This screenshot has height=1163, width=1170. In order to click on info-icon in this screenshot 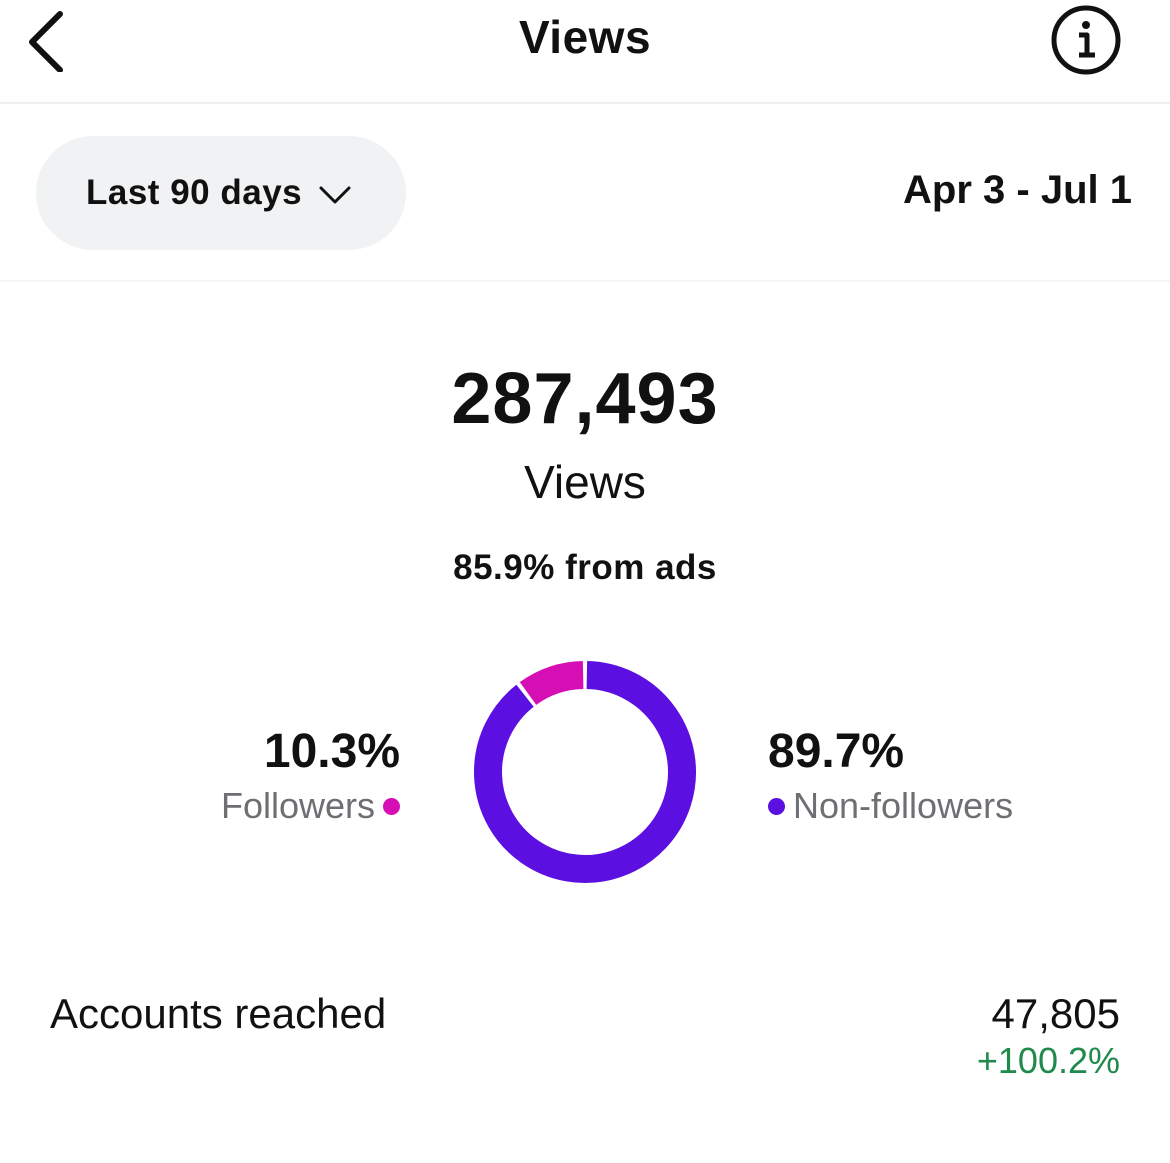, I will do `click(1086, 40)`.